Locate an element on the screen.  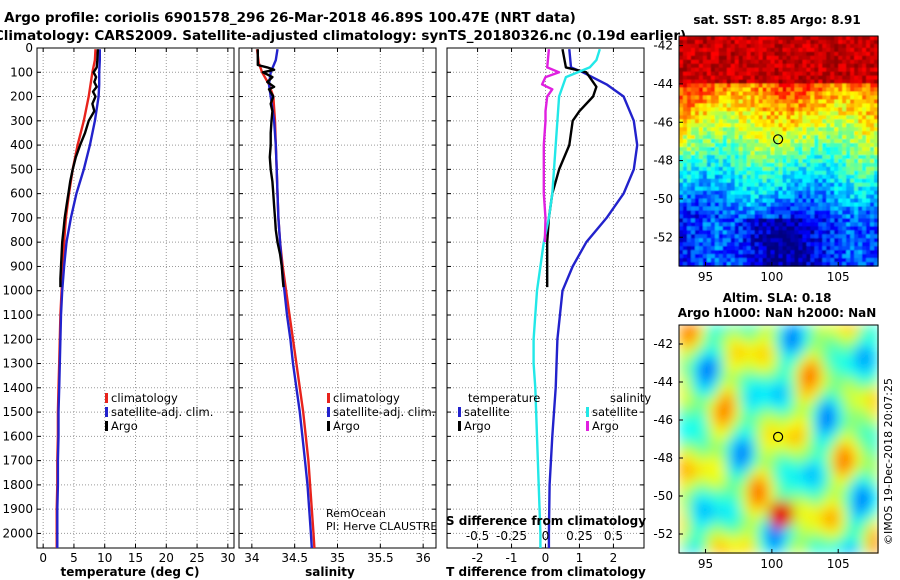
legend-swatch is located at coordinates (106, 398).